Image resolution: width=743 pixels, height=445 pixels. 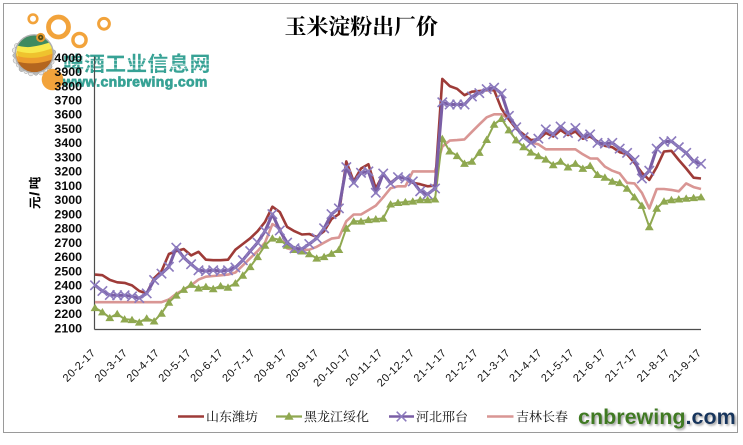 What do you see at coordinates (68, 186) in the screenshot?
I see `svg-text: 3100` at bounding box center [68, 186].